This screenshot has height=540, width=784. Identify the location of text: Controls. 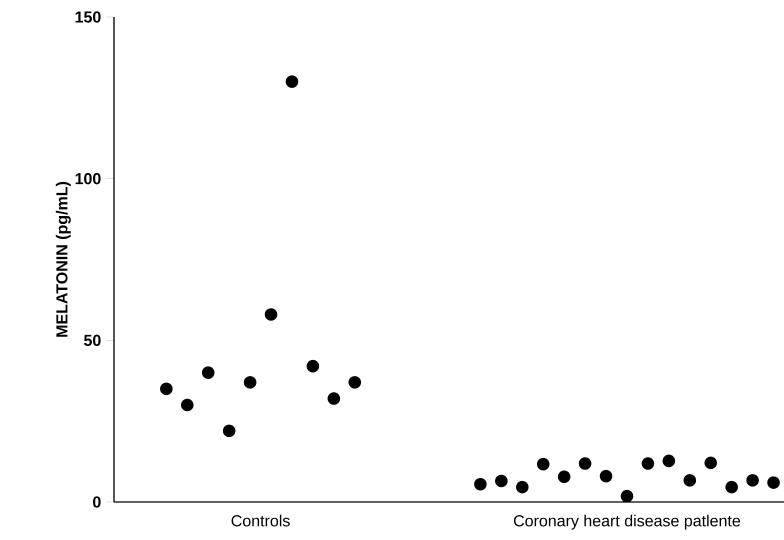
(261, 520).